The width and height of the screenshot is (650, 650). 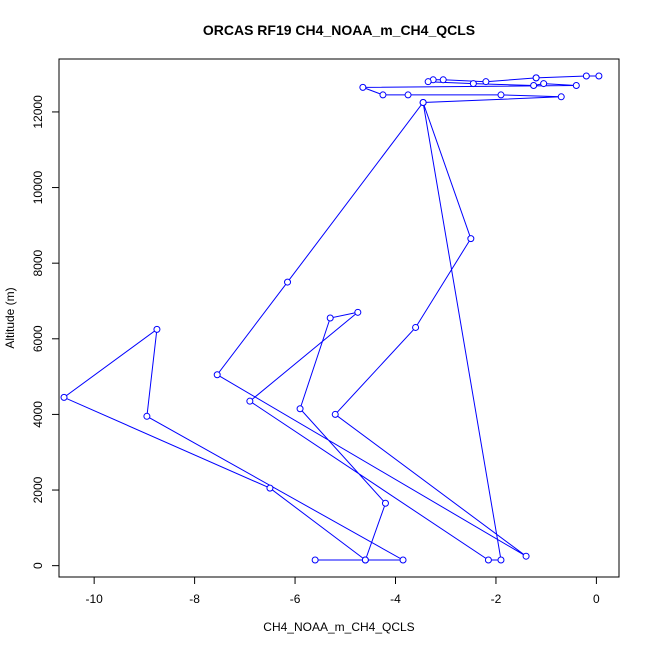 I want to click on x-axis: -10 -8 -6 -4 -2 0, so click(x=342, y=591).